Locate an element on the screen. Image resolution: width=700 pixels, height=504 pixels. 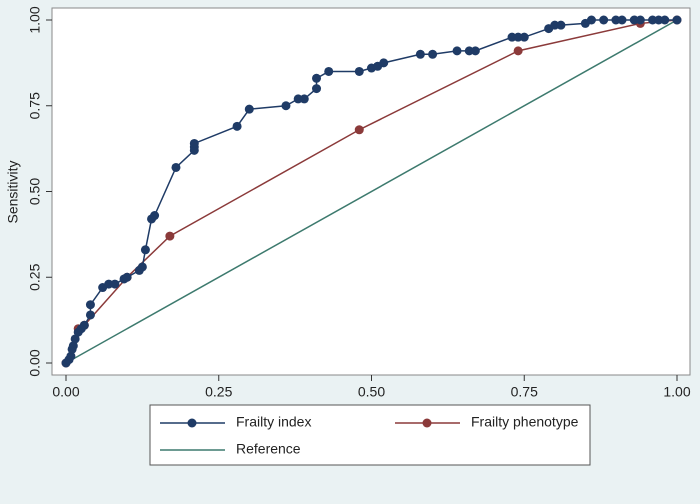
y-tick-label: 0.00 is located at coordinates (35, 362).